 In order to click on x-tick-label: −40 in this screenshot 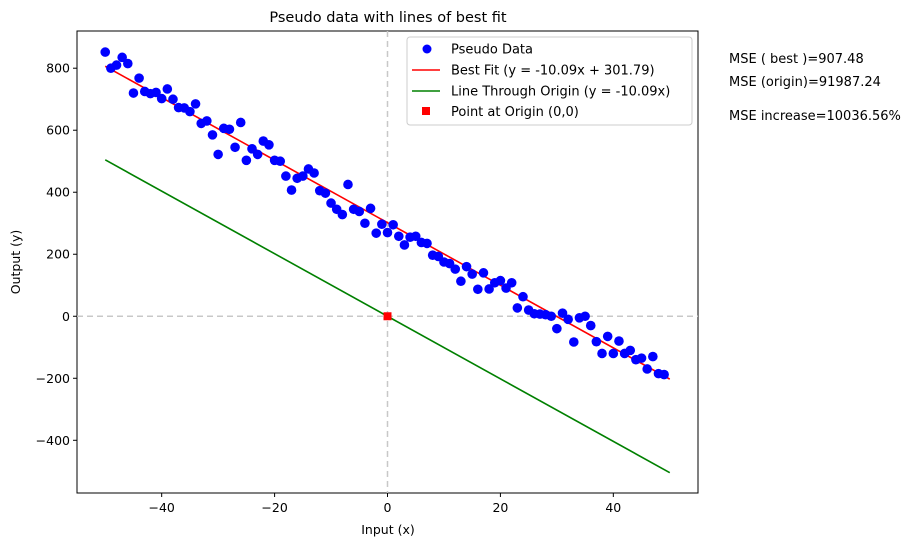, I will do `click(161, 507)`.